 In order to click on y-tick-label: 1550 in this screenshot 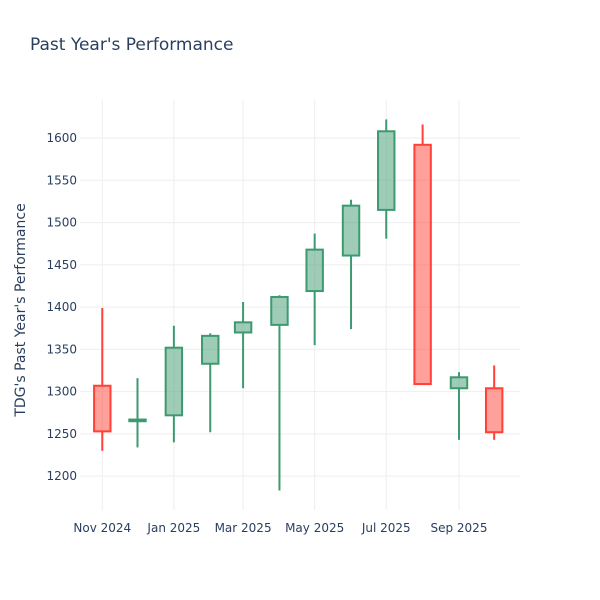, I will do `click(61, 180)`.